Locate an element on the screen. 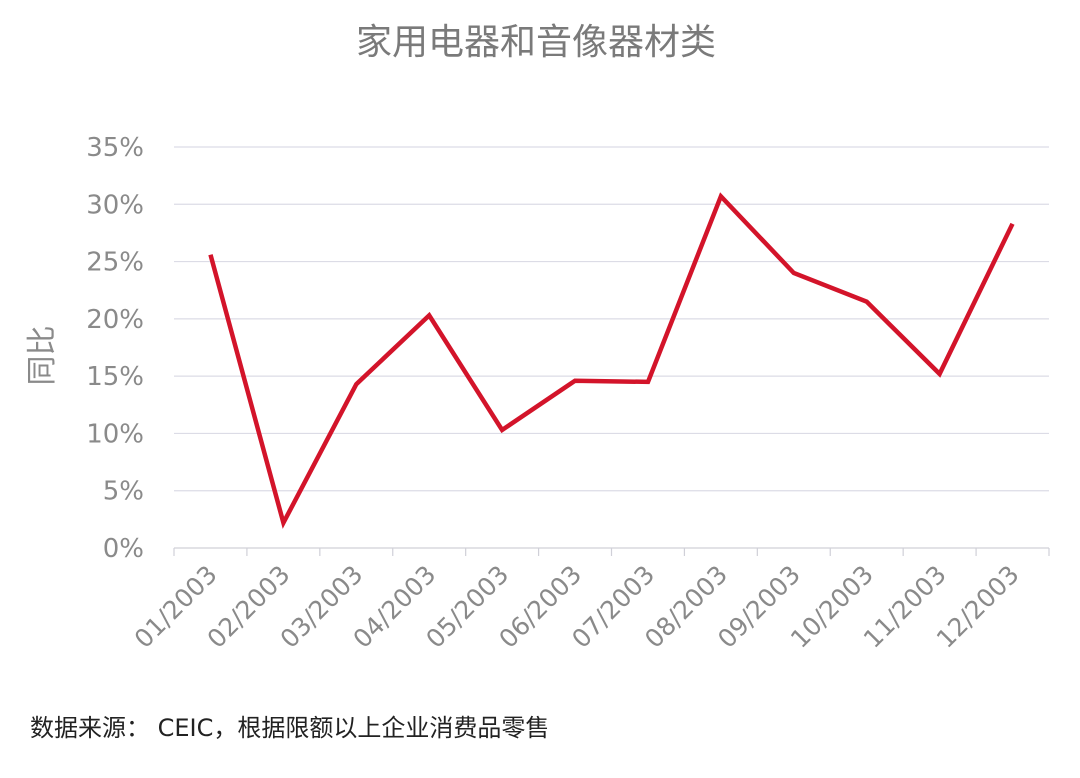 The height and width of the screenshot is (778, 1080). y-tick-label: 10% is located at coordinates (115, 434).